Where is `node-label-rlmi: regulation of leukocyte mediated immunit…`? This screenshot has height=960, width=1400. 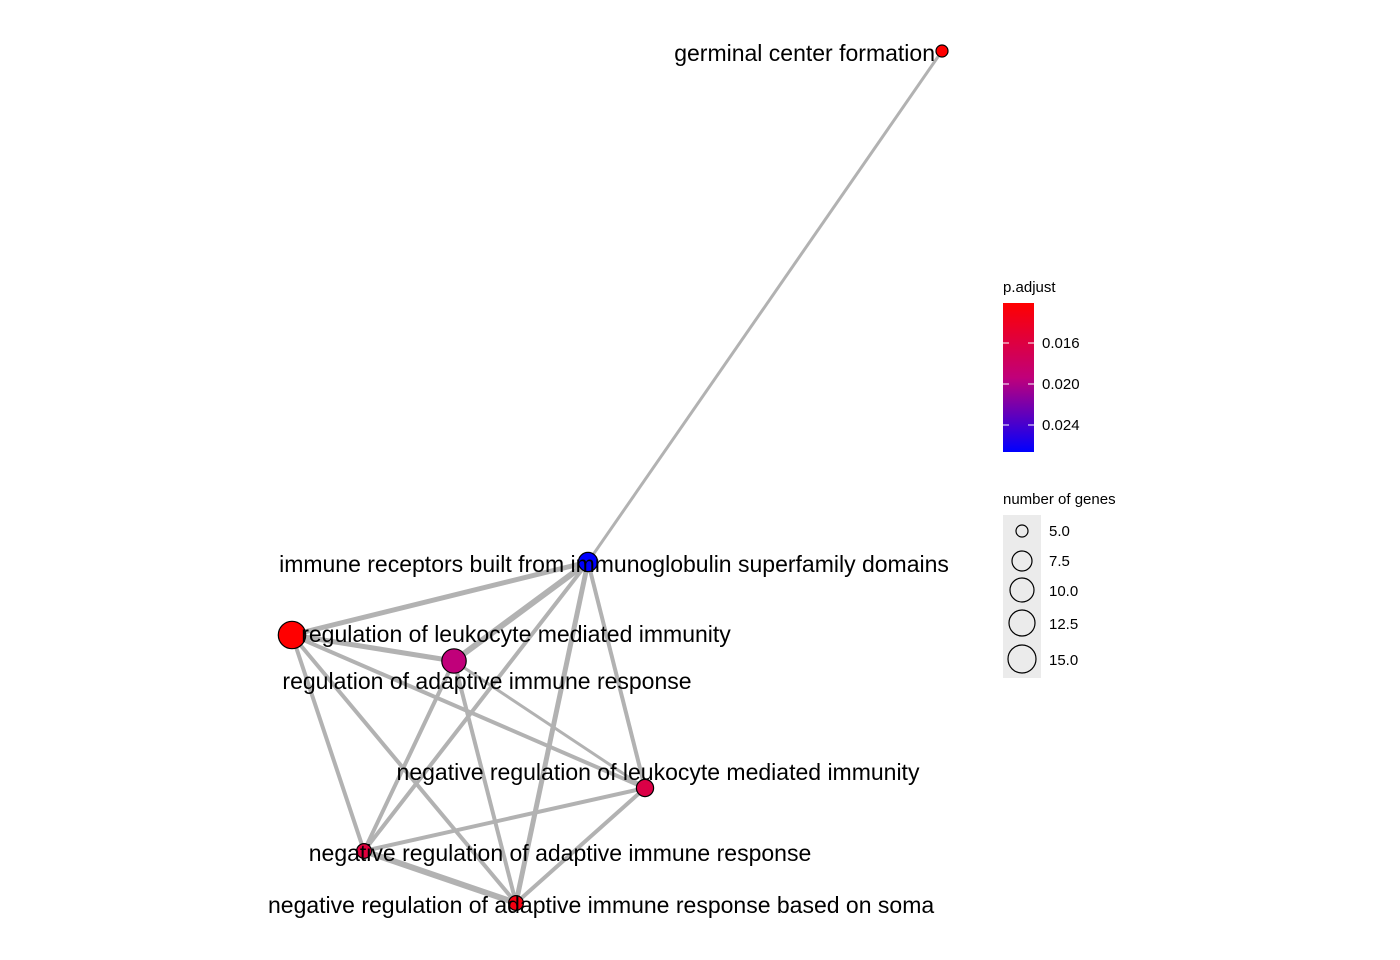 node-label-rlmi: regulation of leukocyte mediated immunit… is located at coordinates (516, 634).